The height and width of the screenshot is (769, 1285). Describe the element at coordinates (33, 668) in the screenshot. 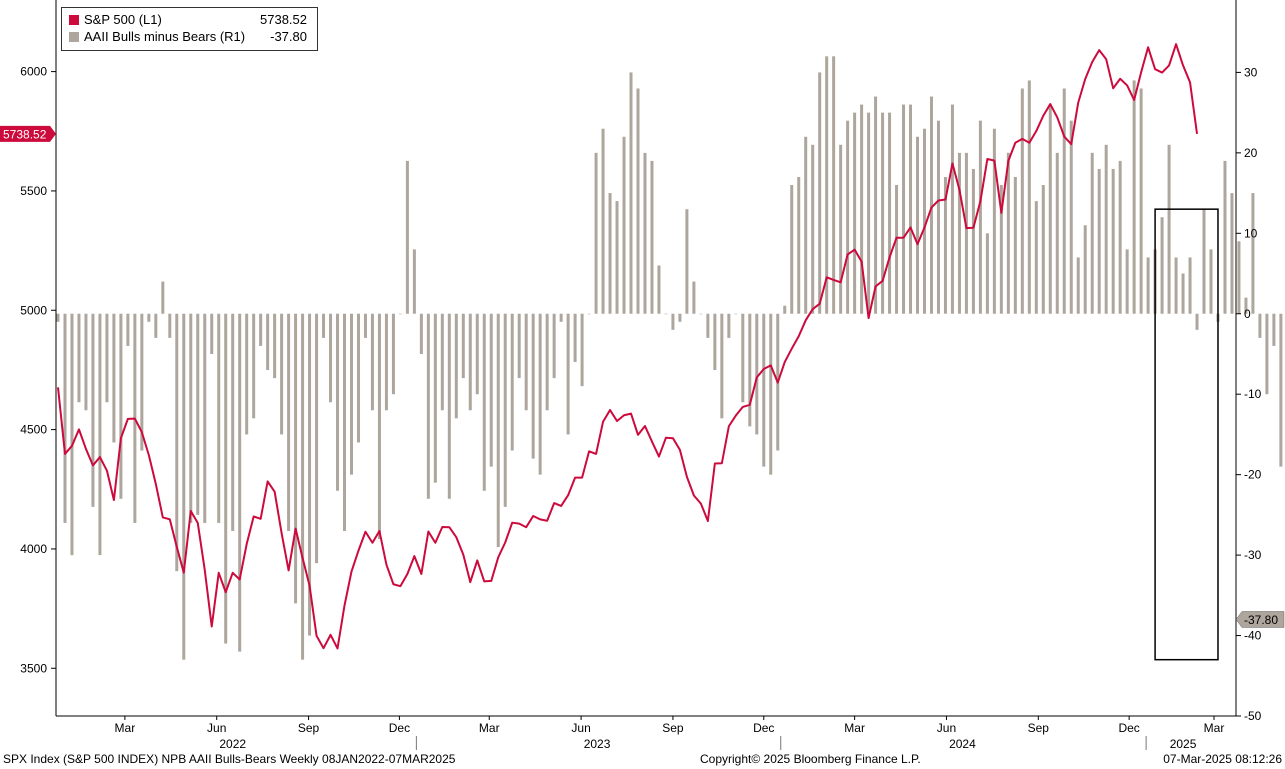

I see `left-axis-tick-label: 3500` at that location.